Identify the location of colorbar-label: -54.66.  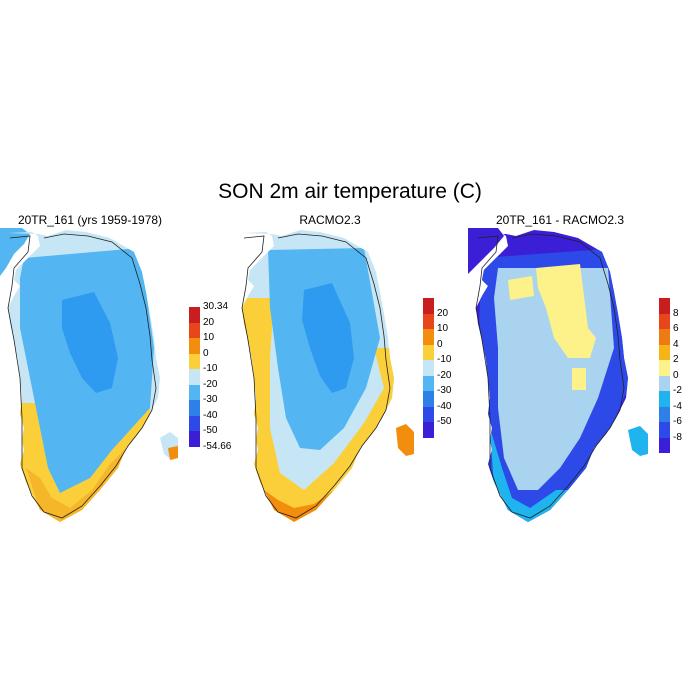
(217, 446).